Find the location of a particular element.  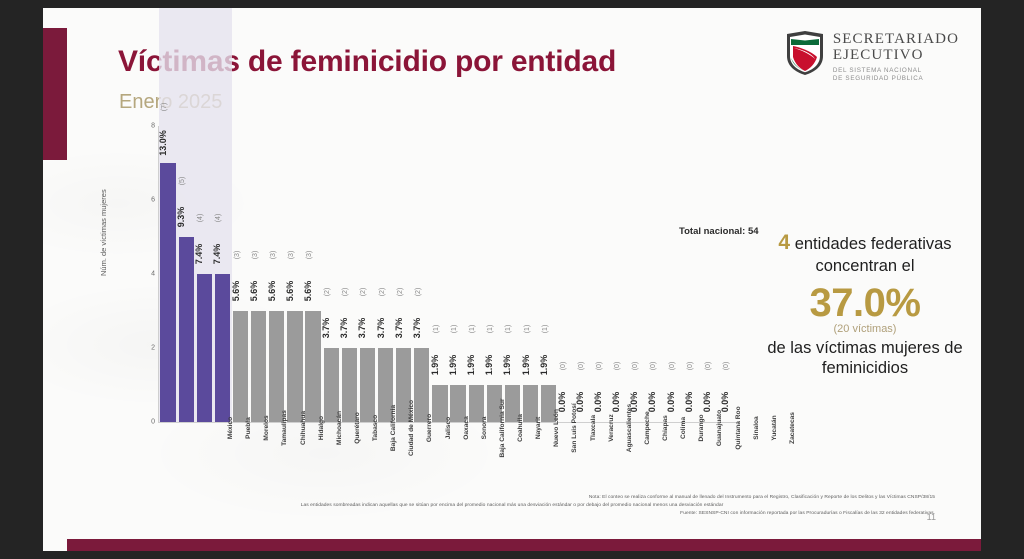

x-label-slot: Tamaulipas is located at coordinates (281, 455).